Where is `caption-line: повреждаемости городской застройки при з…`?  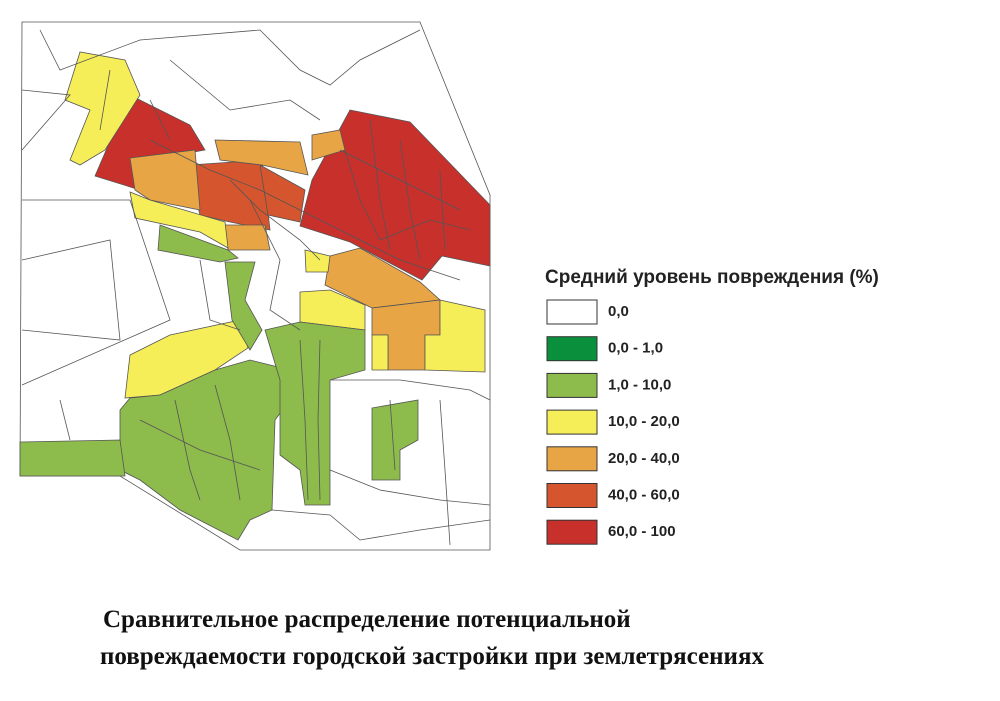
caption-line: повреждаемости городской застройки при з… is located at coordinates (432, 656).